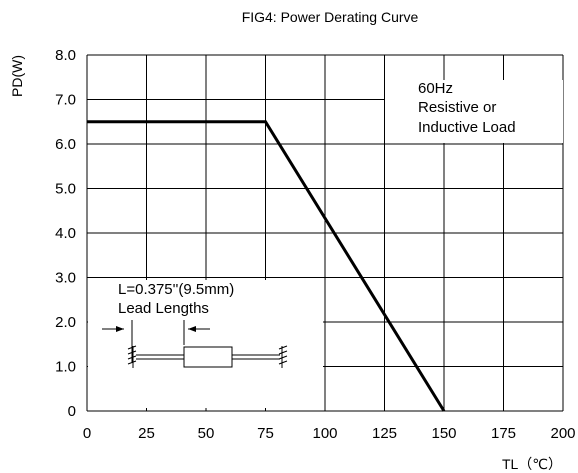 This screenshot has width=578, height=473. What do you see at coordinates (65, 100) in the screenshot?
I see `y-tick-label: 7.0` at bounding box center [65, 100].